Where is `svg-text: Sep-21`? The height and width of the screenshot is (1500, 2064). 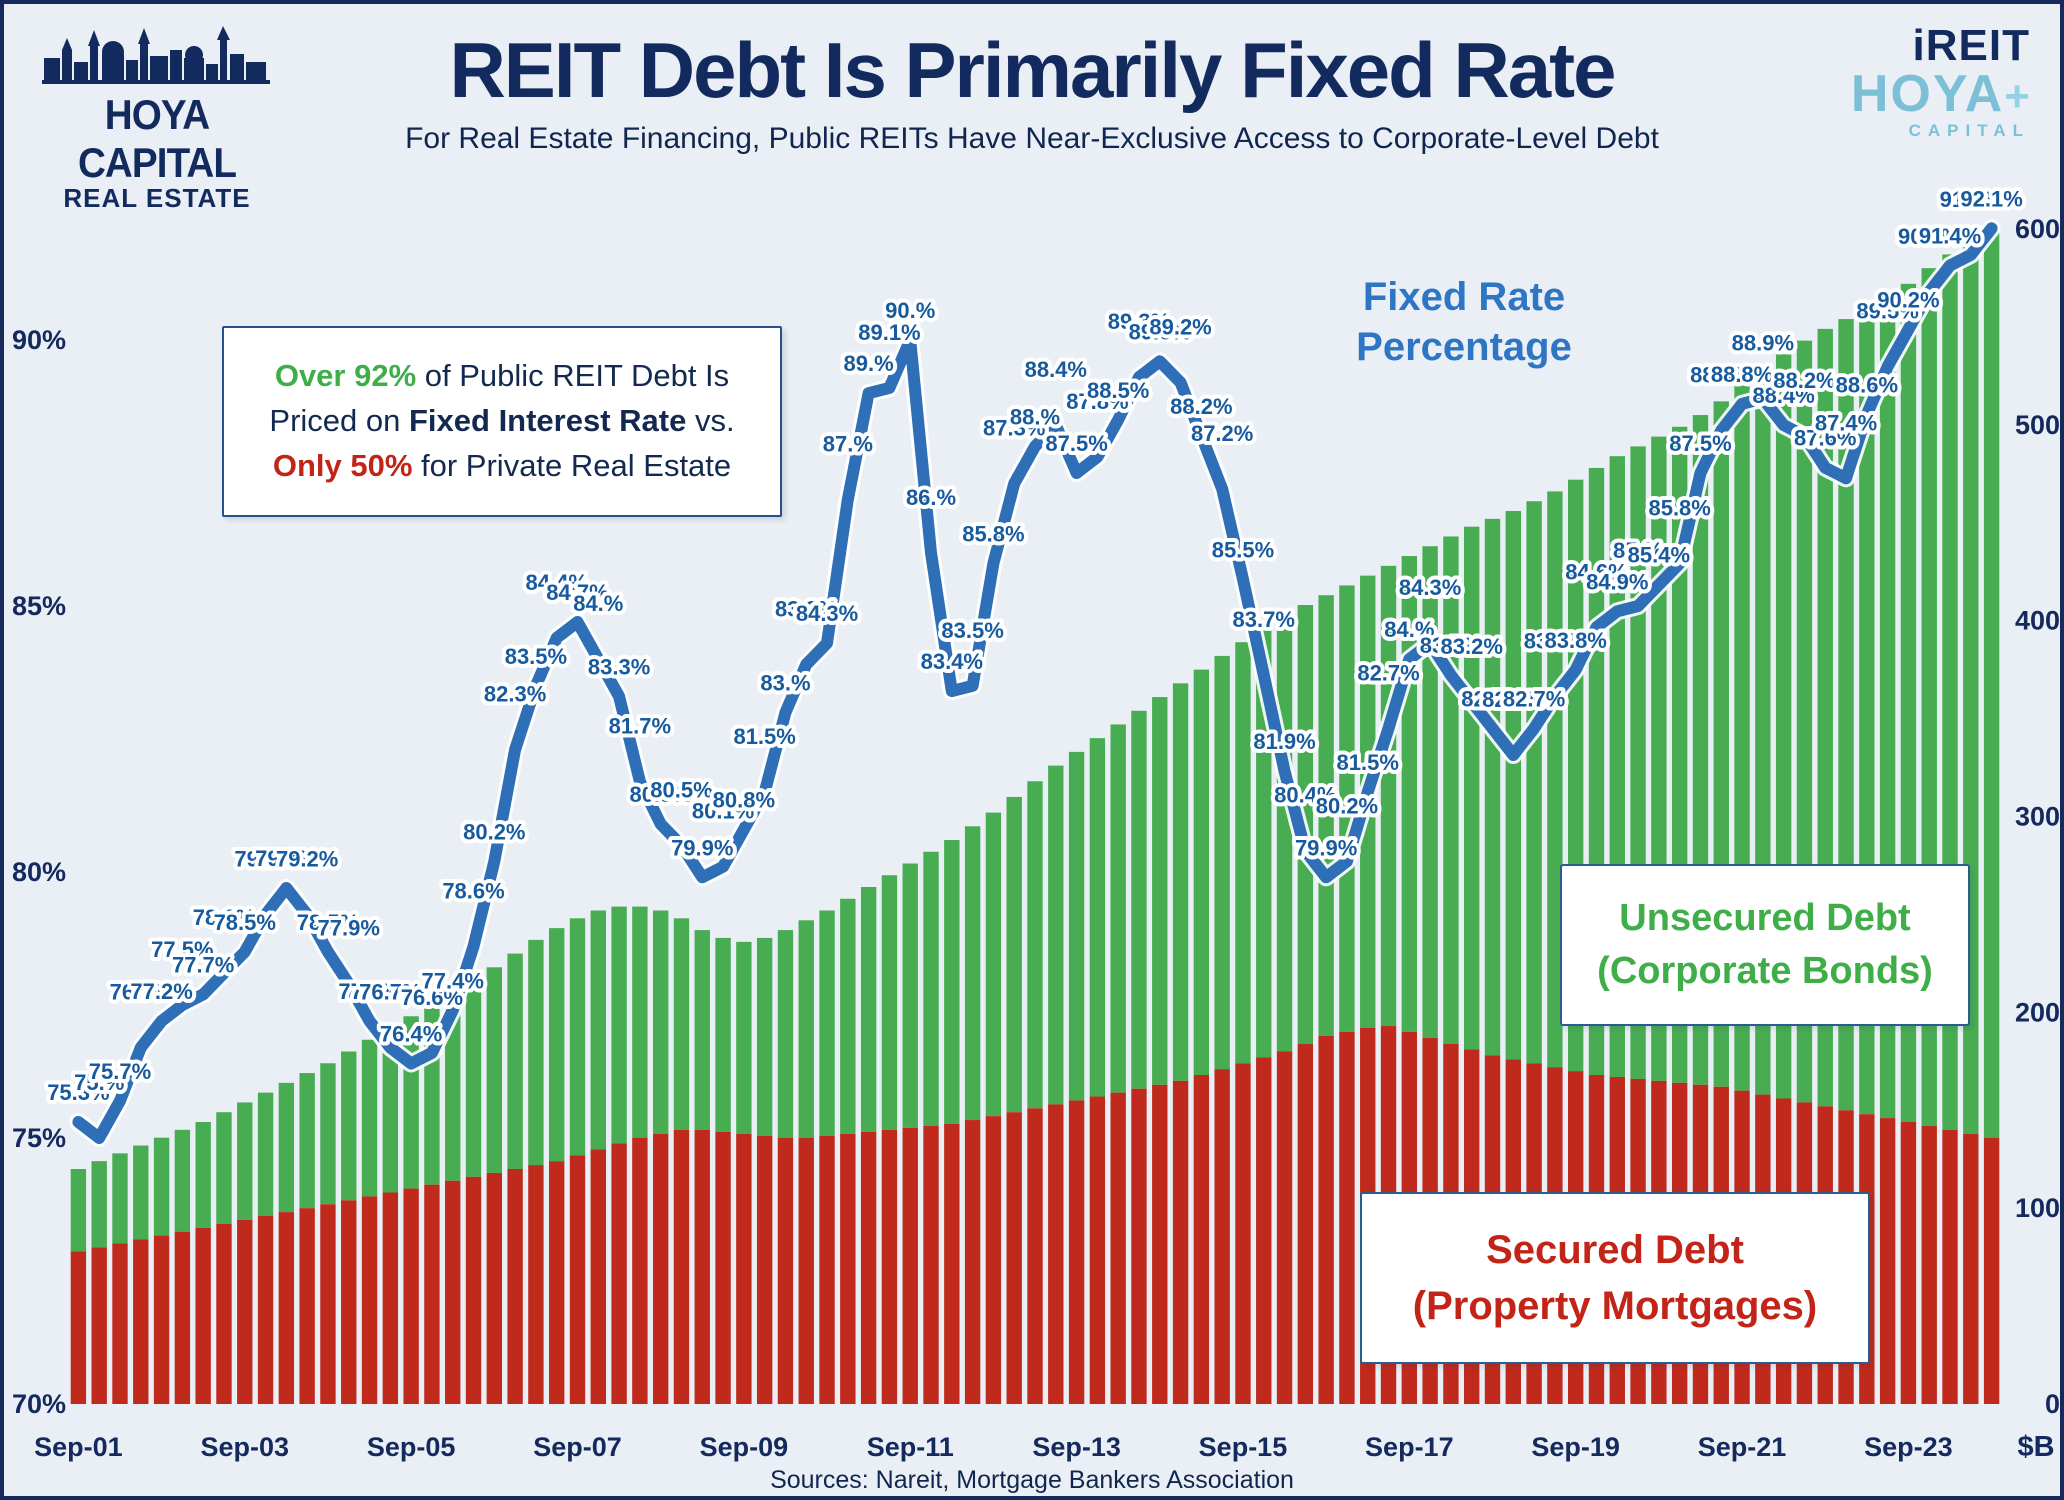 svg-text: Sep-21 is located at coordinates (1742, 1447).